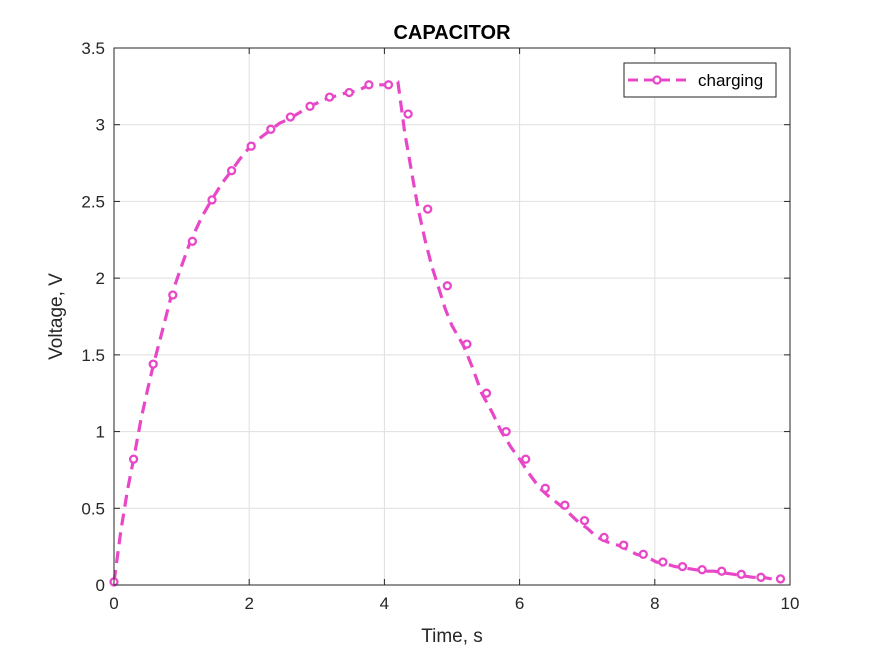 This screenshot has width=875, height=656. What do you see at coordinates (93, 48) in the screenshot?
I see `y-tick-label: 3.5` at bounding box center [93, 48].